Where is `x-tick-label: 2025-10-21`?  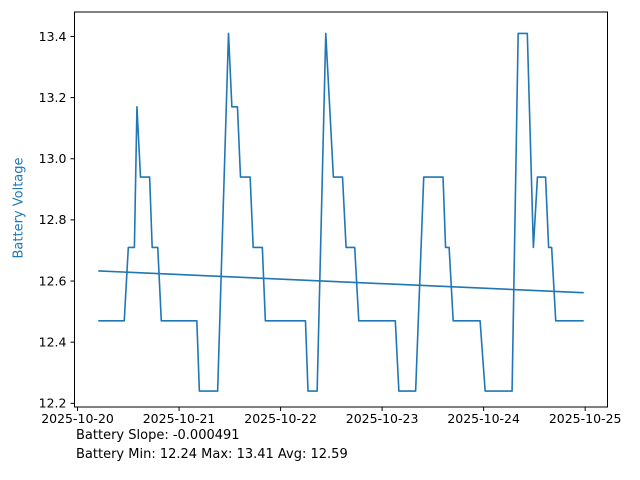
x-tick-label: 2025-10-21 is located at coordinates (179, 418).